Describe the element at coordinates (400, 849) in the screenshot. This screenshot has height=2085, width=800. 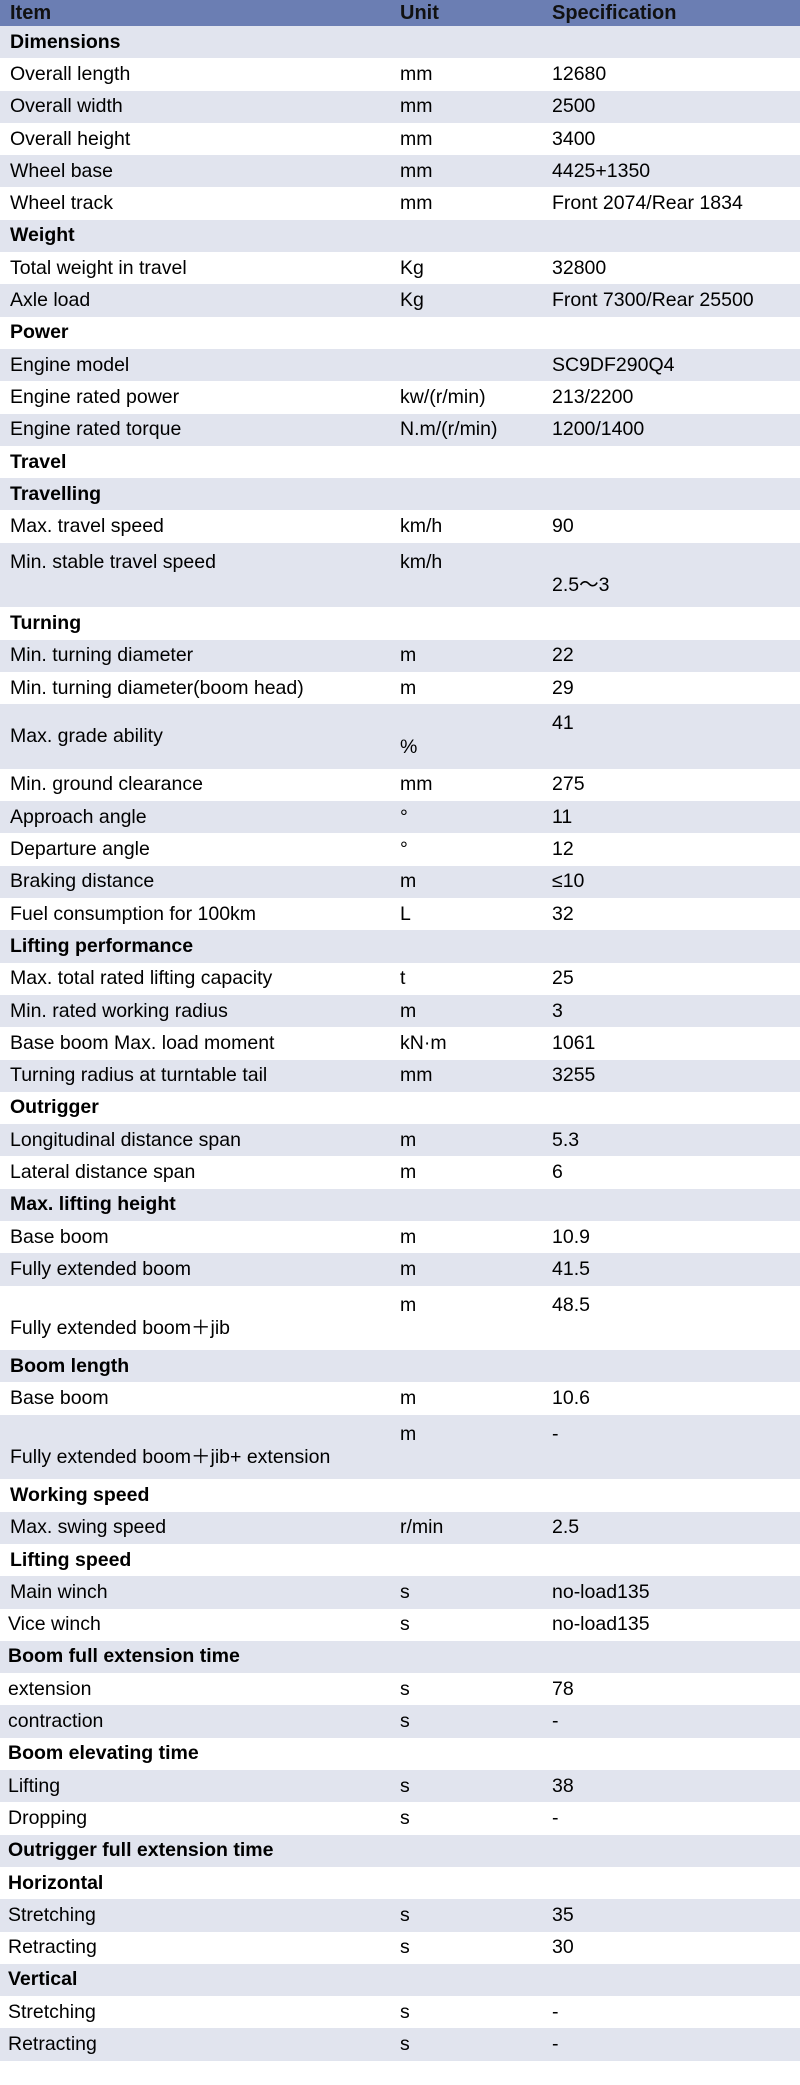
I see `table-row: Departure angle ° 12` at that location.